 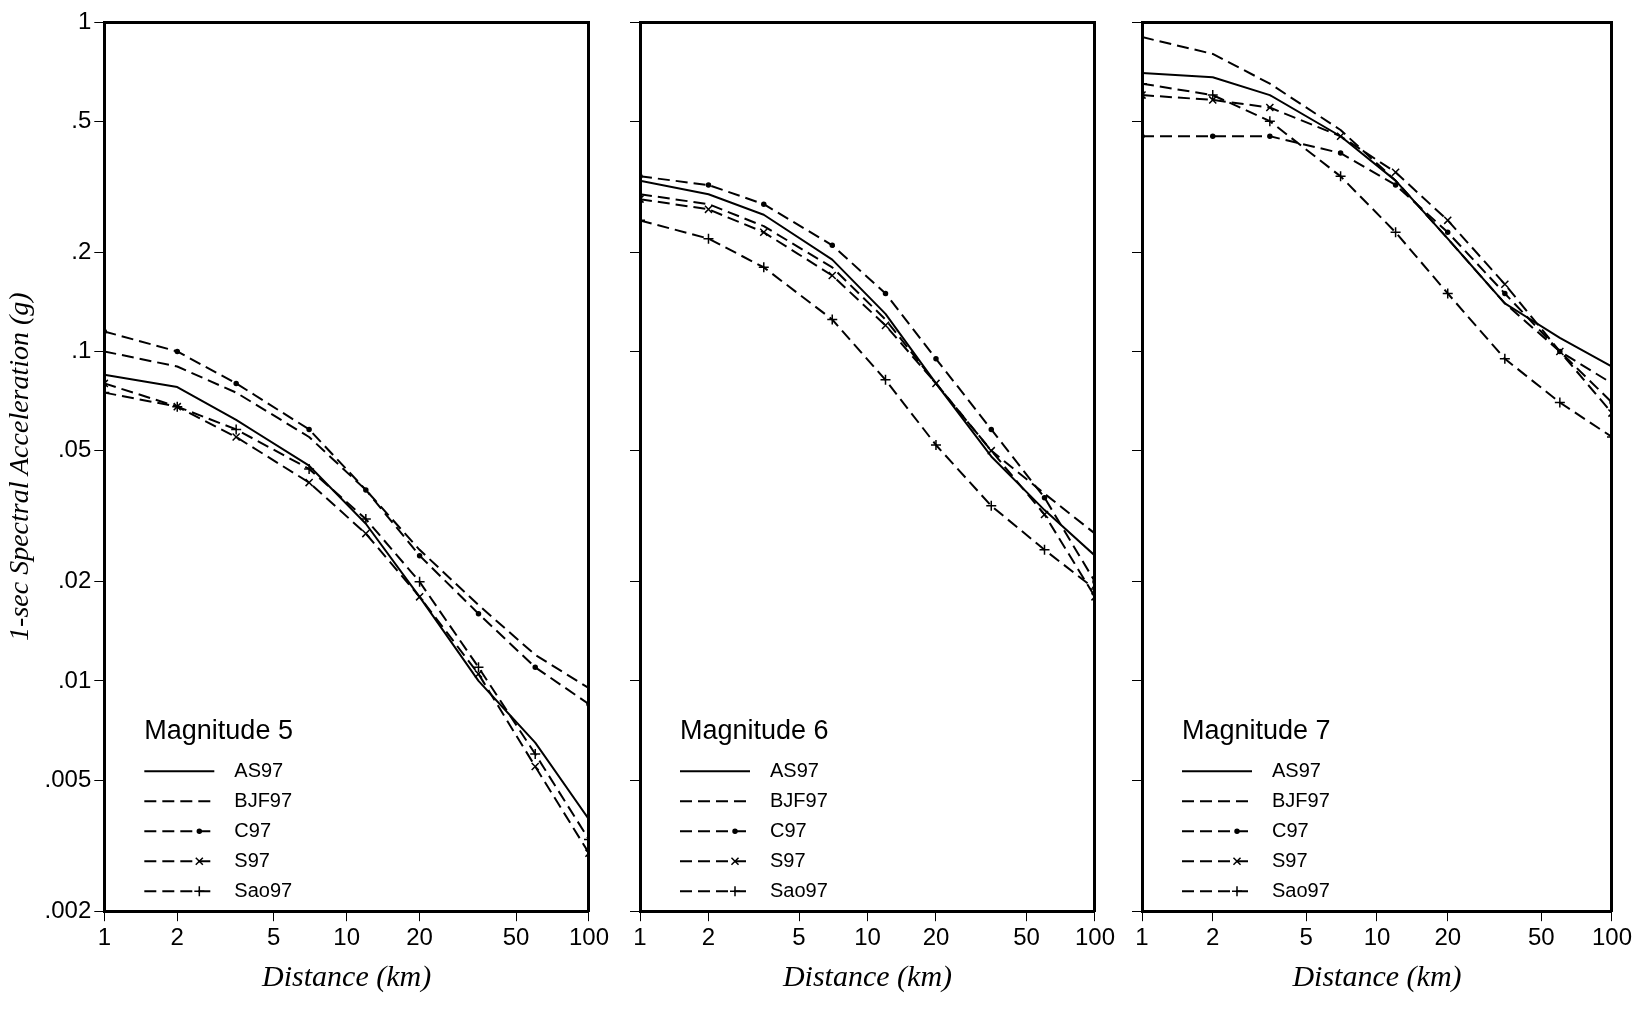 I want to click on legend-title: Magnitude 5, so click(x=218, y=729).